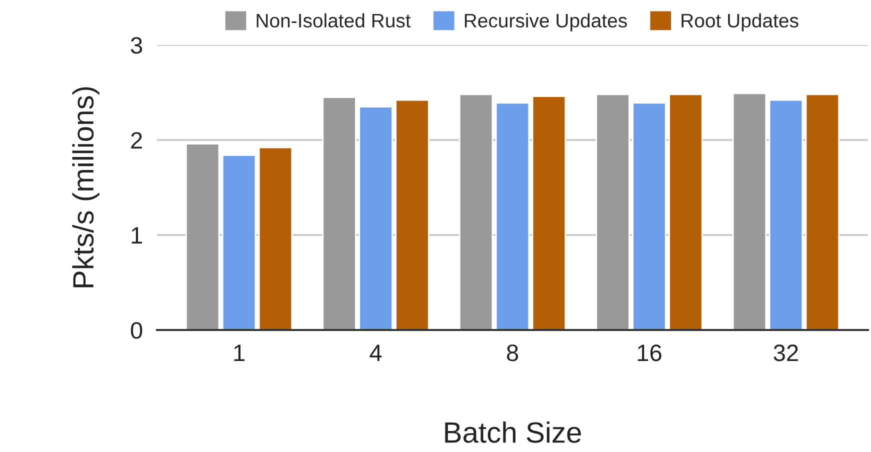 The image size is (871, 452). What do you see at coordinates (376, 352) in the screenshot?
I see `x-tick-label: 4` at bounding box center [376, 352].